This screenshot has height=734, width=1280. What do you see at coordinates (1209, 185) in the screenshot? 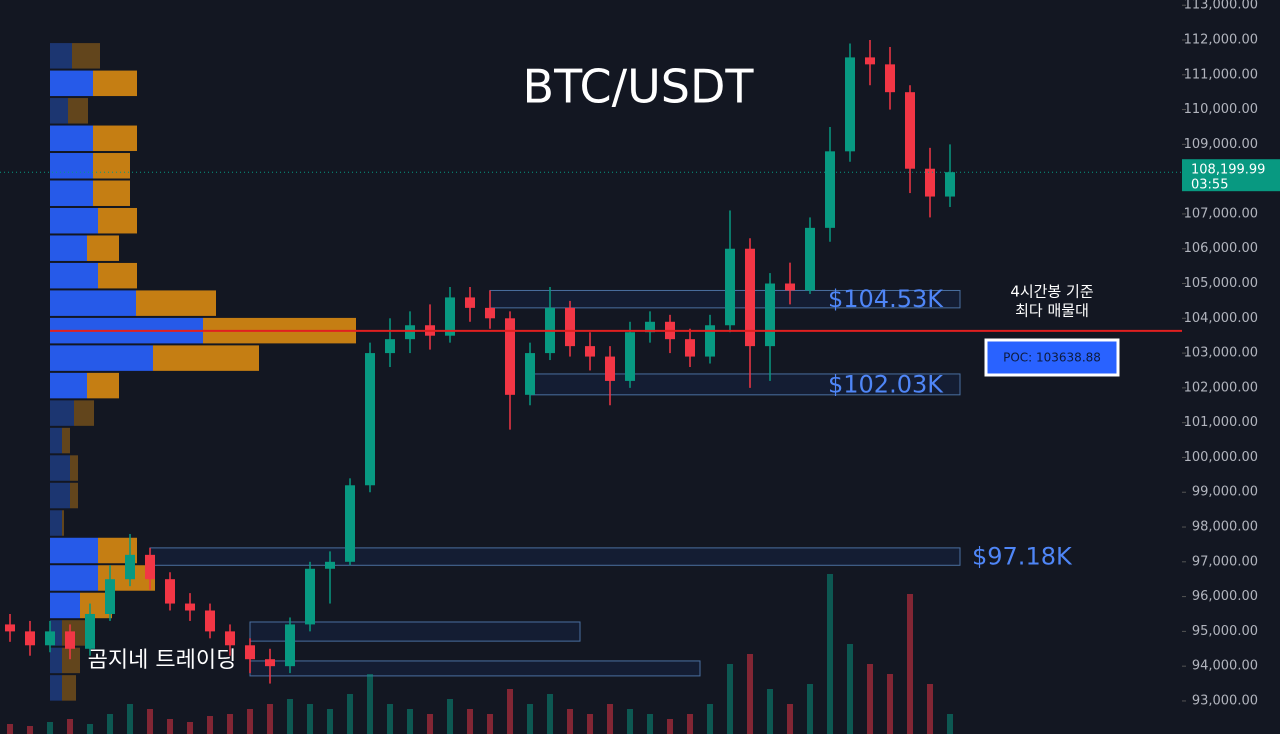
I see `countdown: 03:55` at bounding box center [1209, 185].